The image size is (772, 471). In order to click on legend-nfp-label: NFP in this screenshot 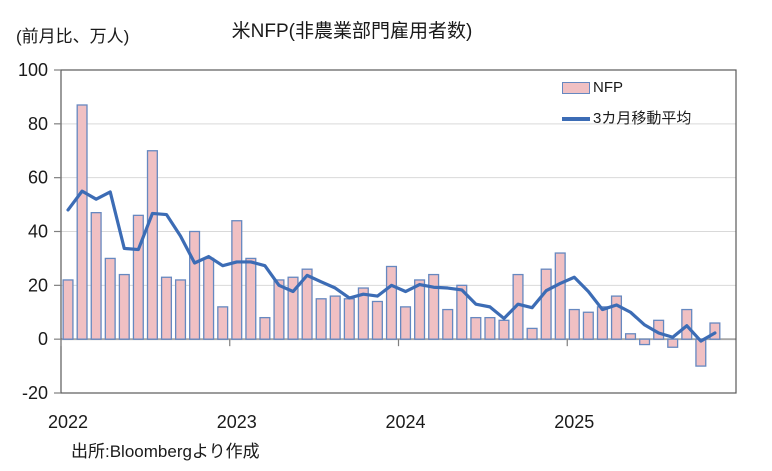, I will do `click(608, 87)`.